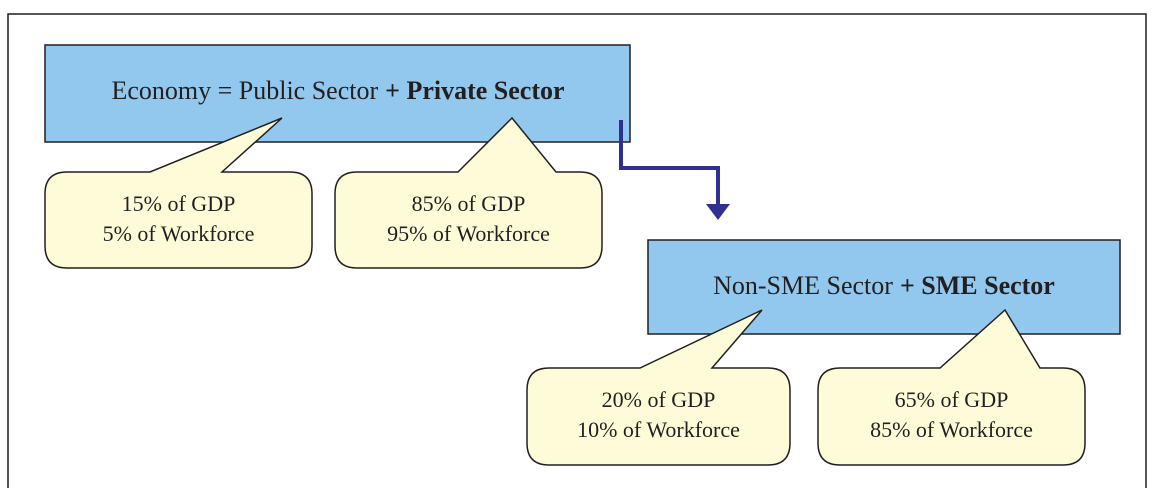 The width and height of the screenshot is (1154, 493). What do you see at coordinates (468, 233) in the screenshot?
I see `callout-text: 95% of Workforce` at bounding box center [468, 233].